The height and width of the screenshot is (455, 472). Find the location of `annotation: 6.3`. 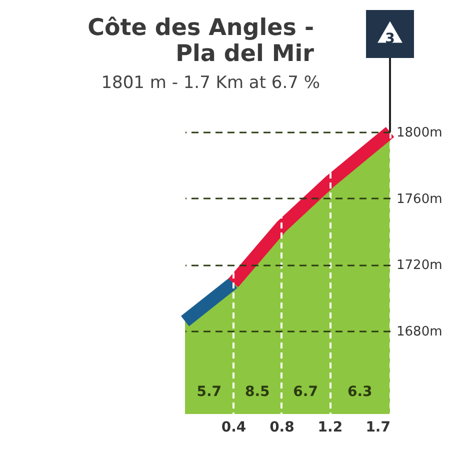

annotation: 6.3 is located at coordinates (359, 392).